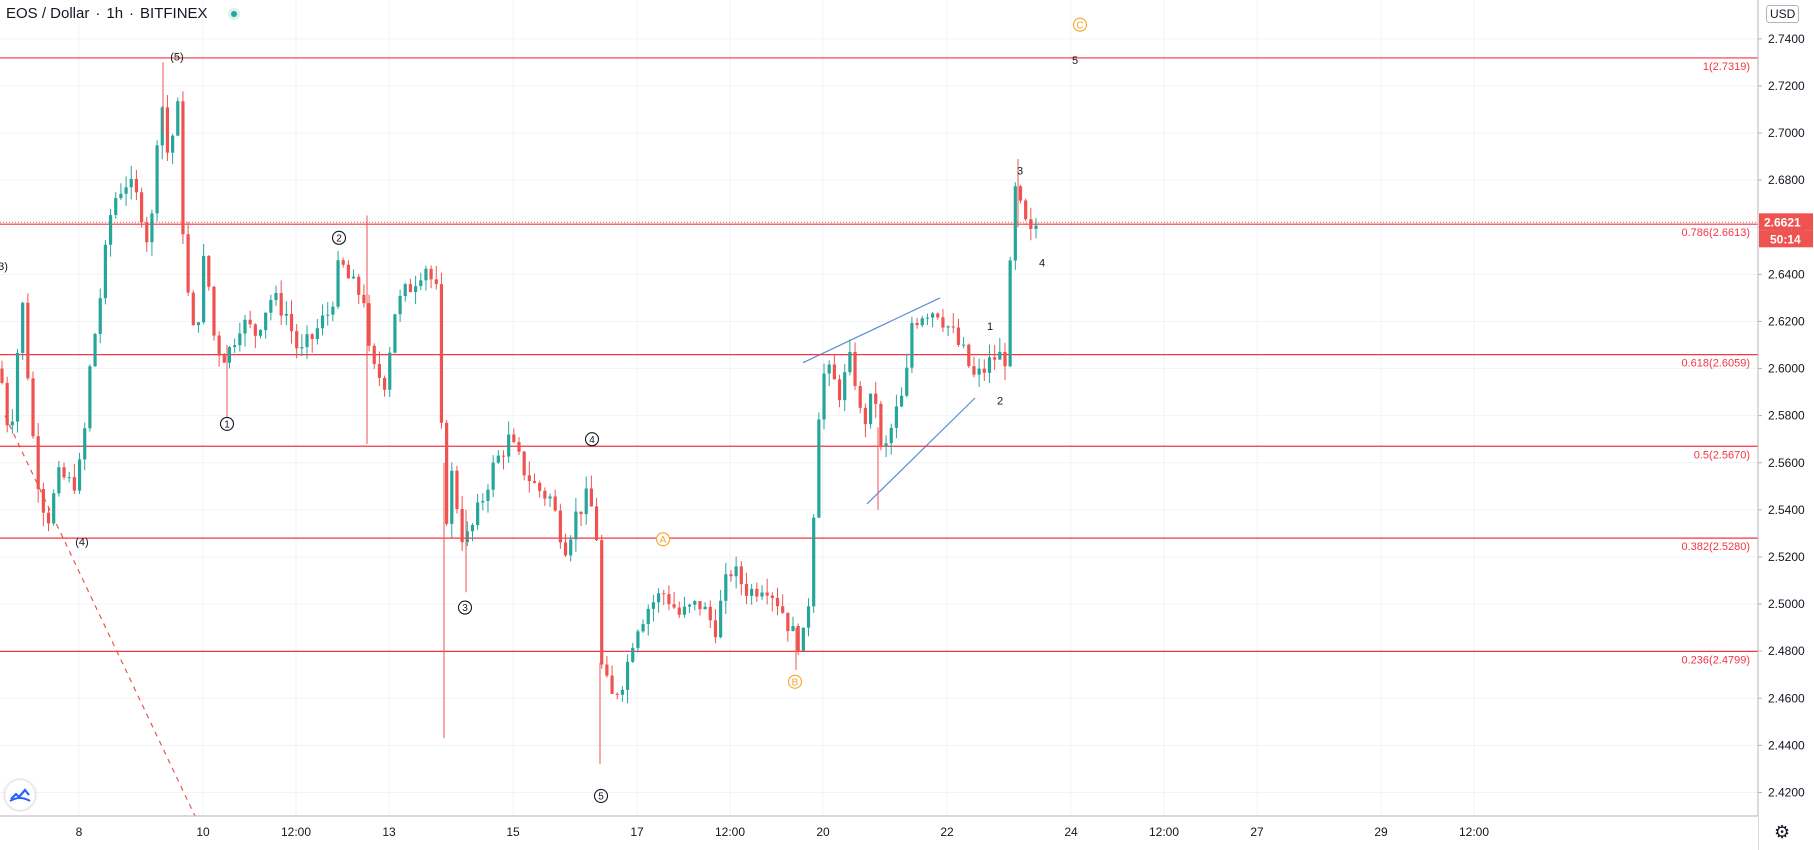 The height and width of the screenshot is (850, 1814). Describe the element at coordinates (1786, 651) in the screenshot. I see `y-tick-label: 2.4800` at that location.